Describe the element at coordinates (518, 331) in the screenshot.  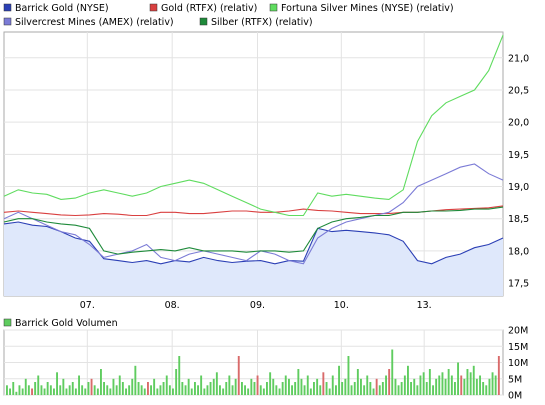
I see `volume-y-tick-label: 20M` at that location.